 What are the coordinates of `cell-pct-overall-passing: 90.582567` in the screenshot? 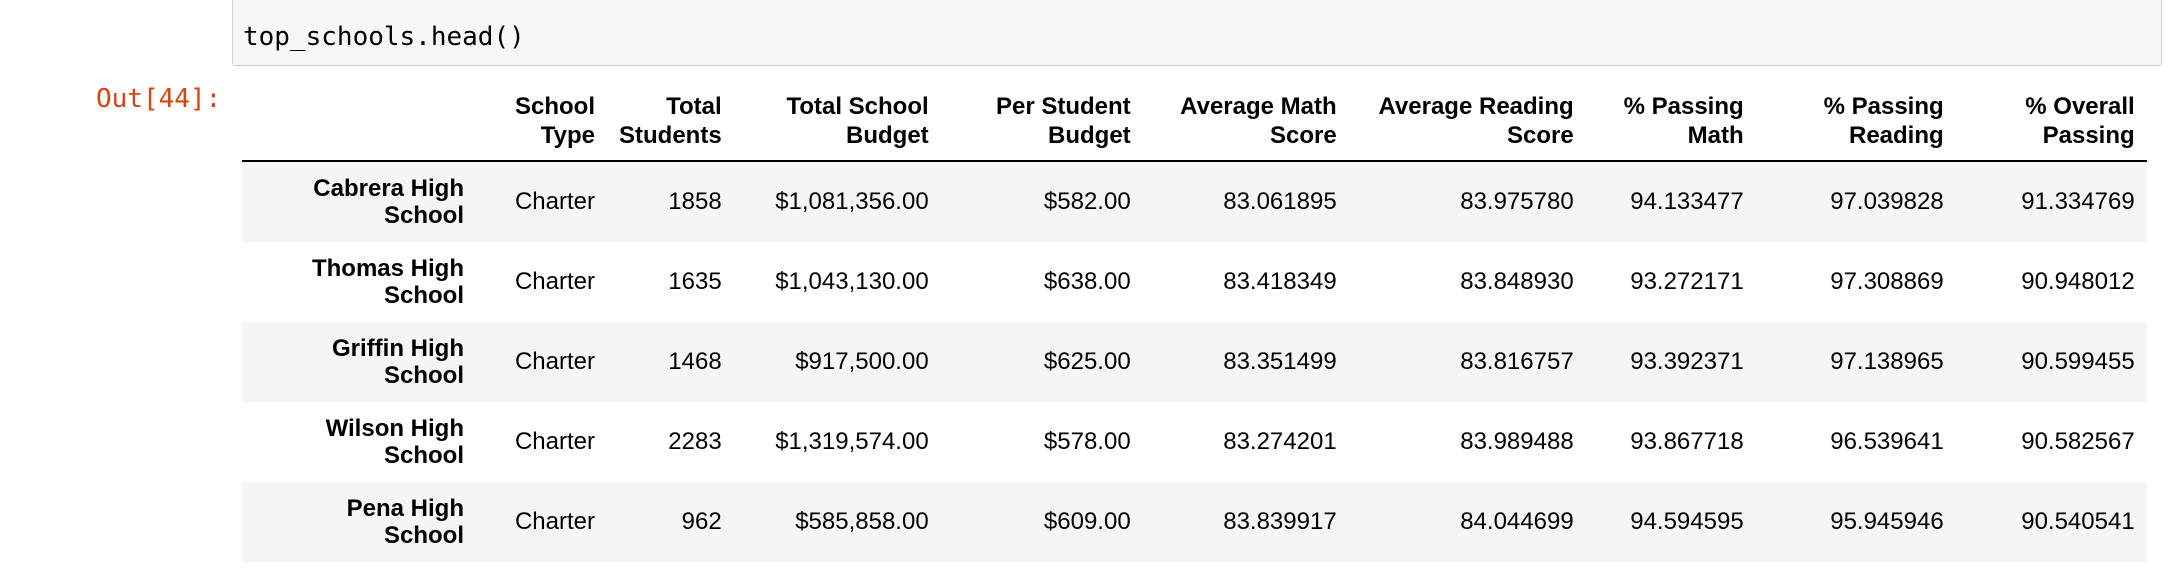 It's located at (2078, 441).